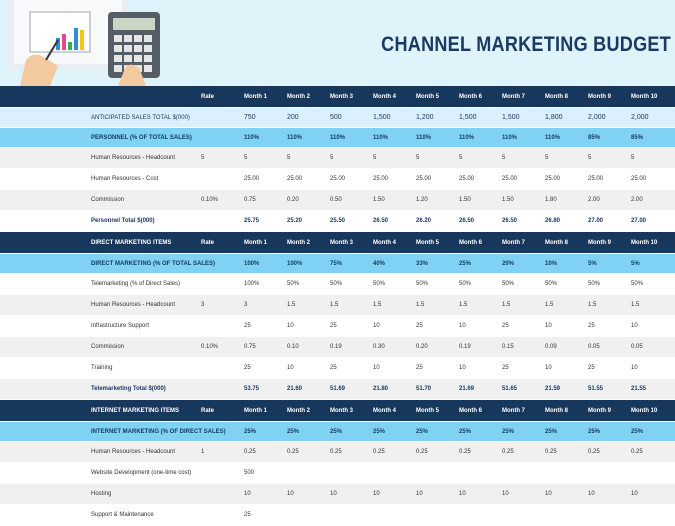 This screenshot has width=675, height=526. I want to click on cell: 3, so click(246, 305).